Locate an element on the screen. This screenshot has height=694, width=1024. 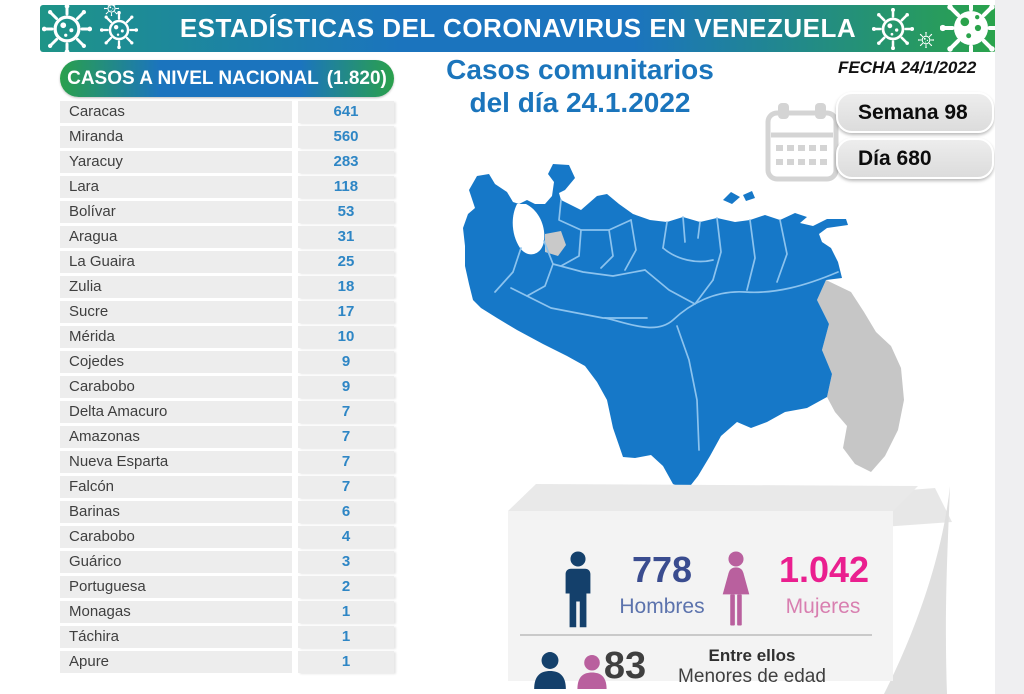
map-state-borders is located at coordinates (666, 325).